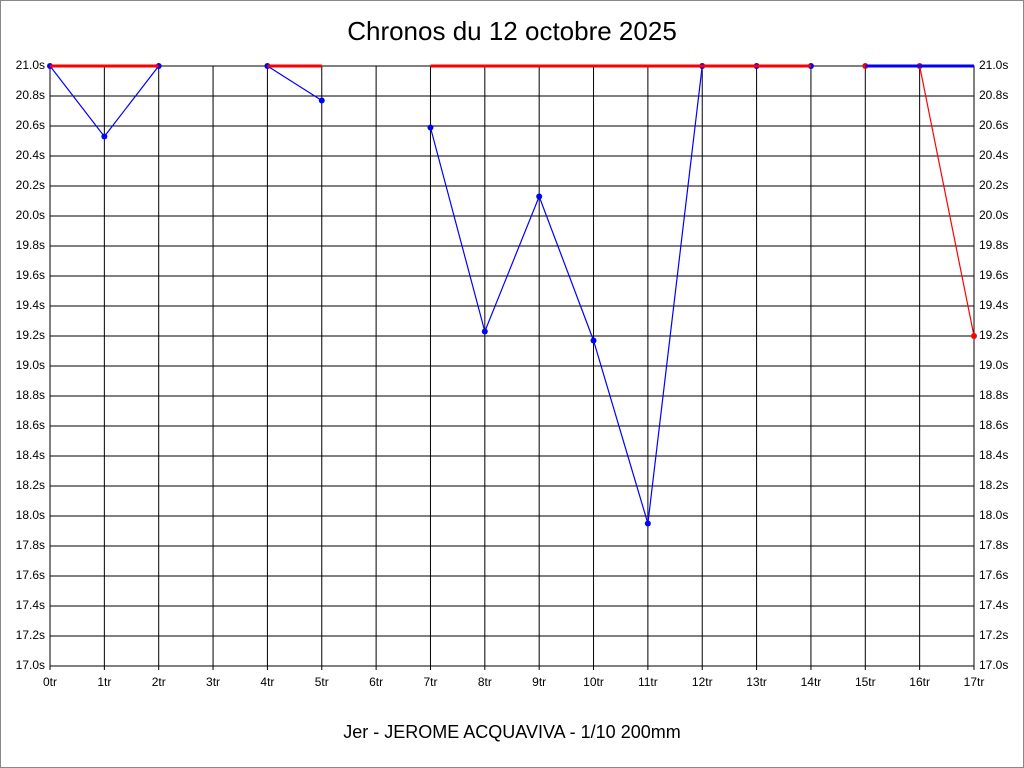  I want to click on y-tick-label: 19.0s, so click(30, 365).